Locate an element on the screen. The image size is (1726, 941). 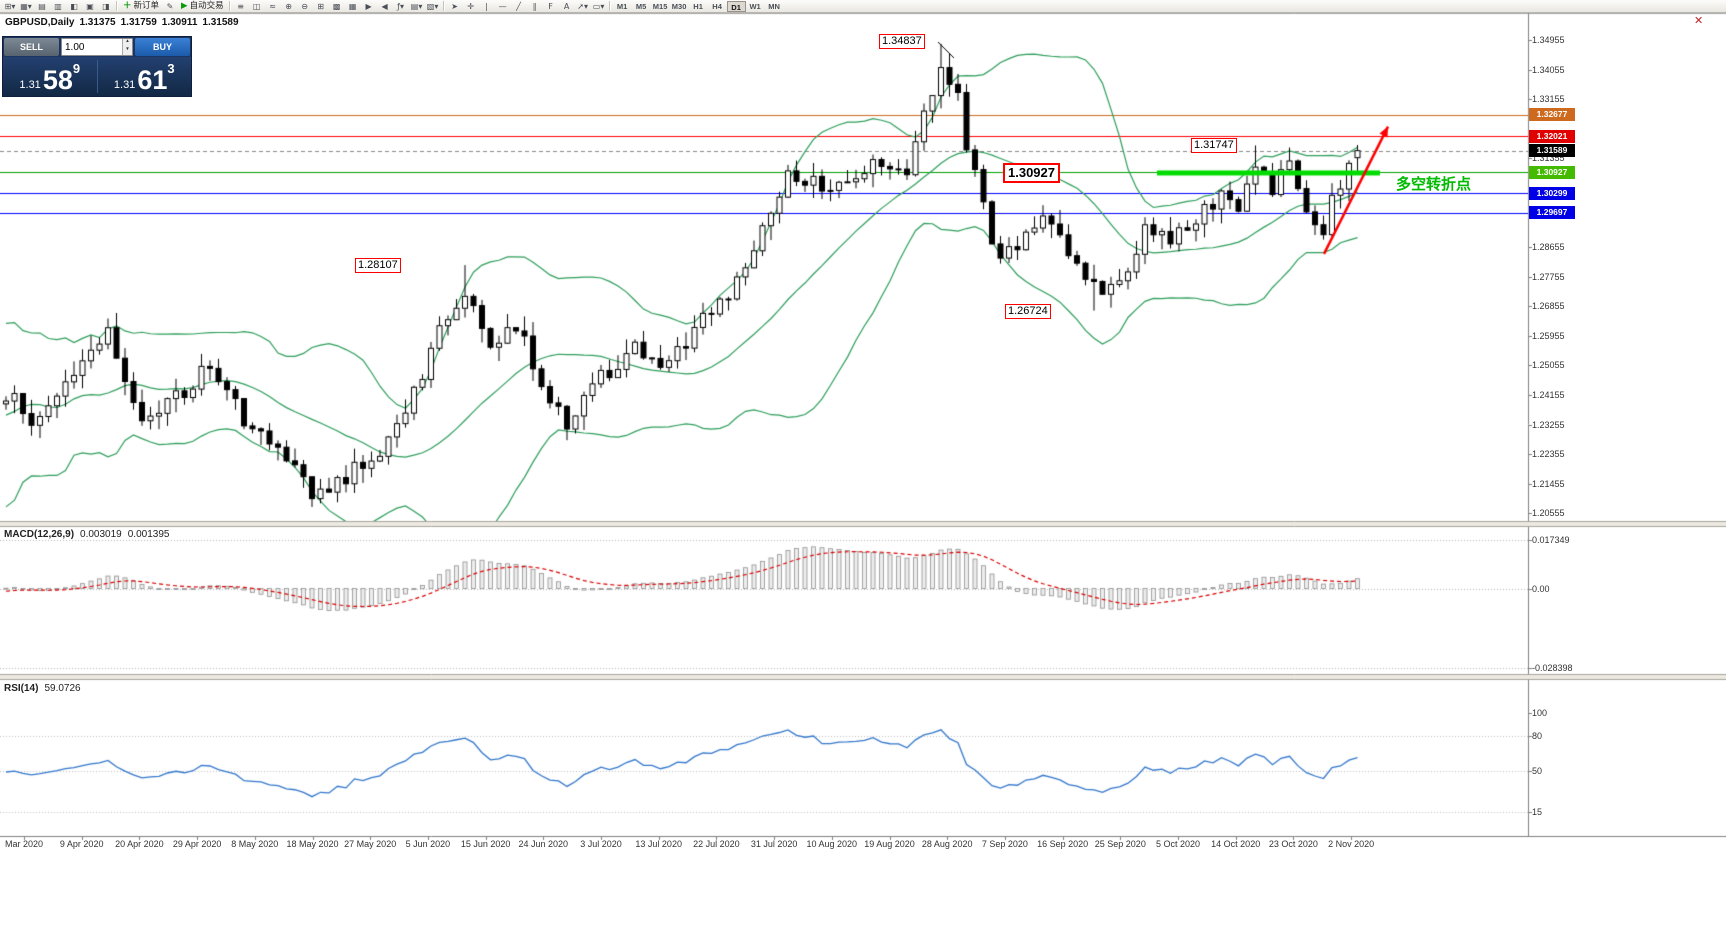
price-axis-tick: 1.27755 is located at coordinates (1548, 276).